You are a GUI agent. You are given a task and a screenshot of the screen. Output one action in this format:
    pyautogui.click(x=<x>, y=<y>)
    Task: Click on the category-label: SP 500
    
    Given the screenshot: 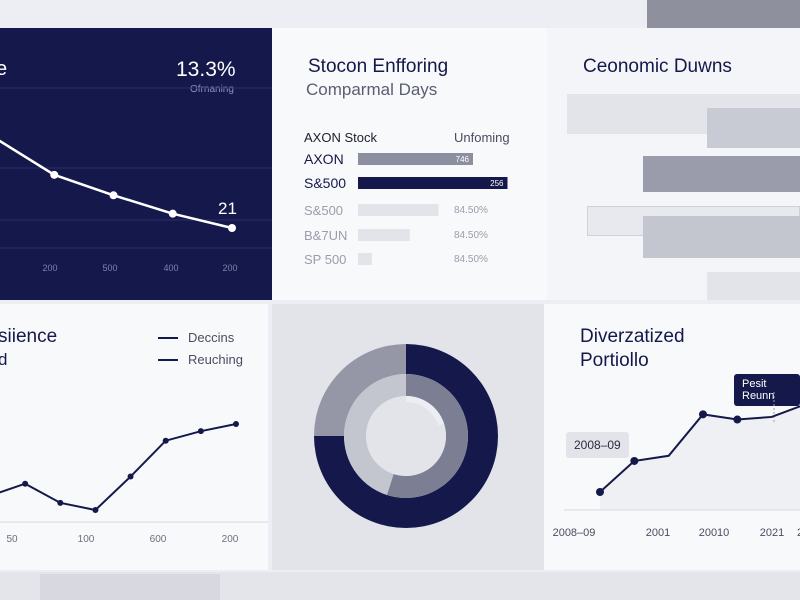 What is the action you would take?
    pyautogui.click(x=325, y=259)
    